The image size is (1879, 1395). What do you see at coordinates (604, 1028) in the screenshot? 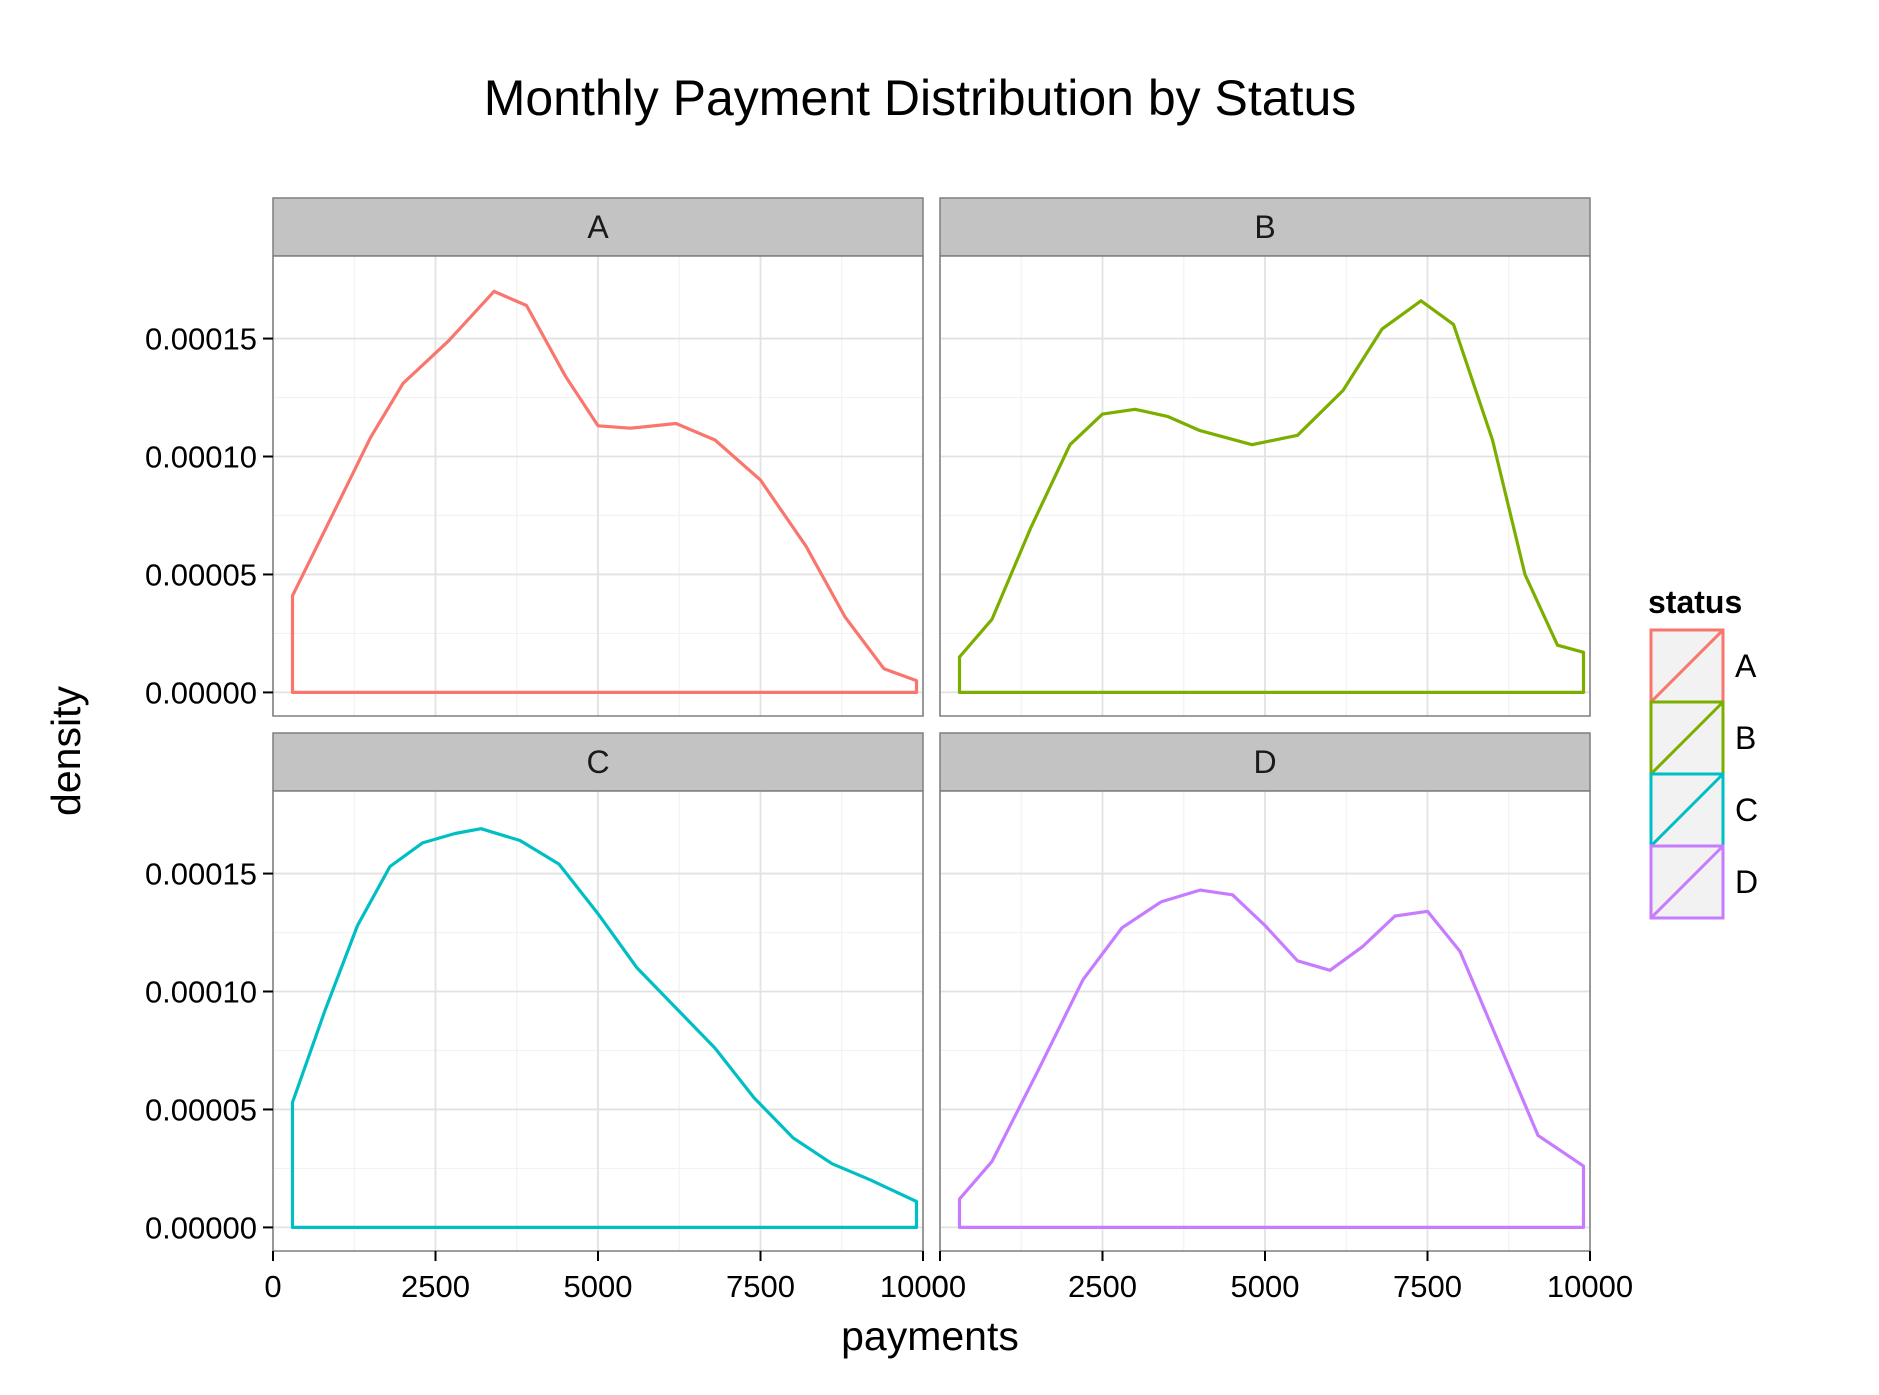
I see `density-line-c` at bounding box center [604, 1028].